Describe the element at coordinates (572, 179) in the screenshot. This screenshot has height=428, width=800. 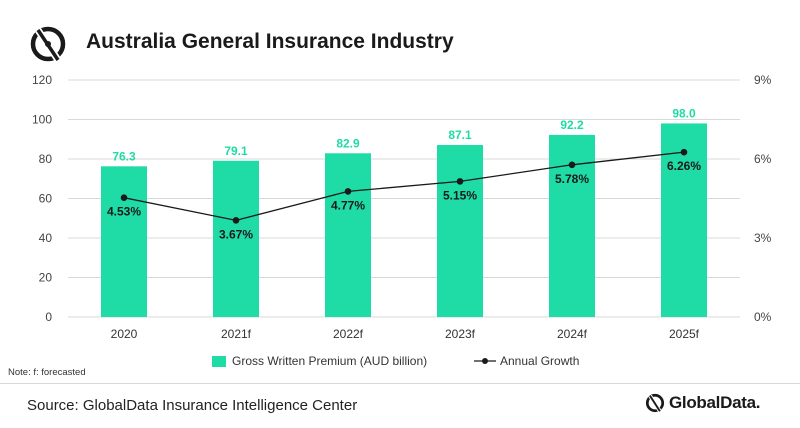
I see `growth-value-label: 5.78%` at that location.